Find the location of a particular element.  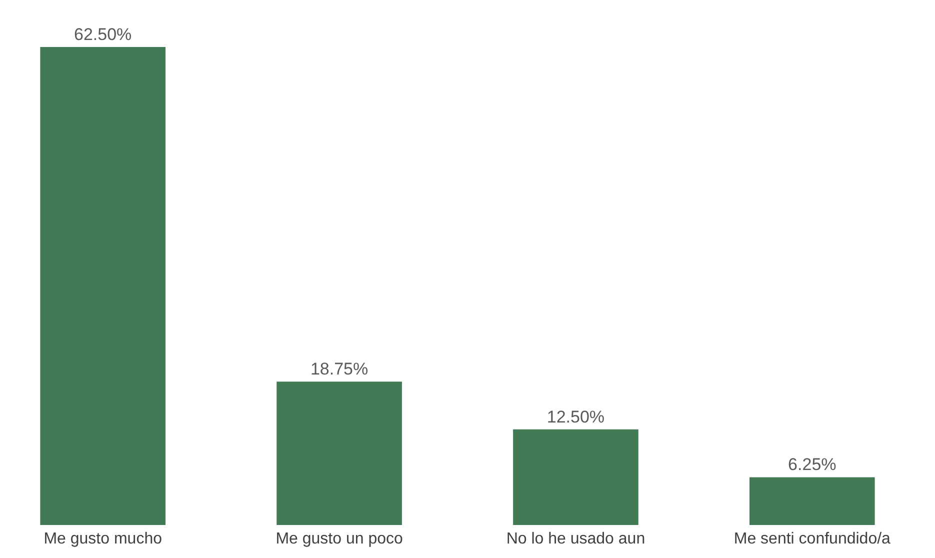

data-label: 12.50% is located at coordinates (575, 416).